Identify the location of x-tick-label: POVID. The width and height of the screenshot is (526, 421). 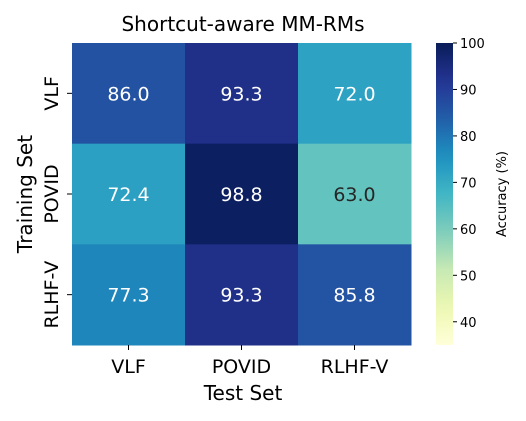
(241, 367).